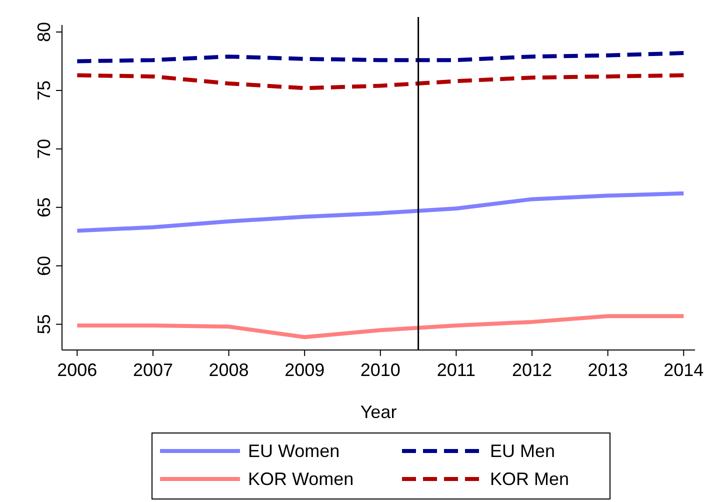 Image resolution: width=711 pixels, height=502 pixels. I want to click on x-axis-title: Year, so click(378, 412).